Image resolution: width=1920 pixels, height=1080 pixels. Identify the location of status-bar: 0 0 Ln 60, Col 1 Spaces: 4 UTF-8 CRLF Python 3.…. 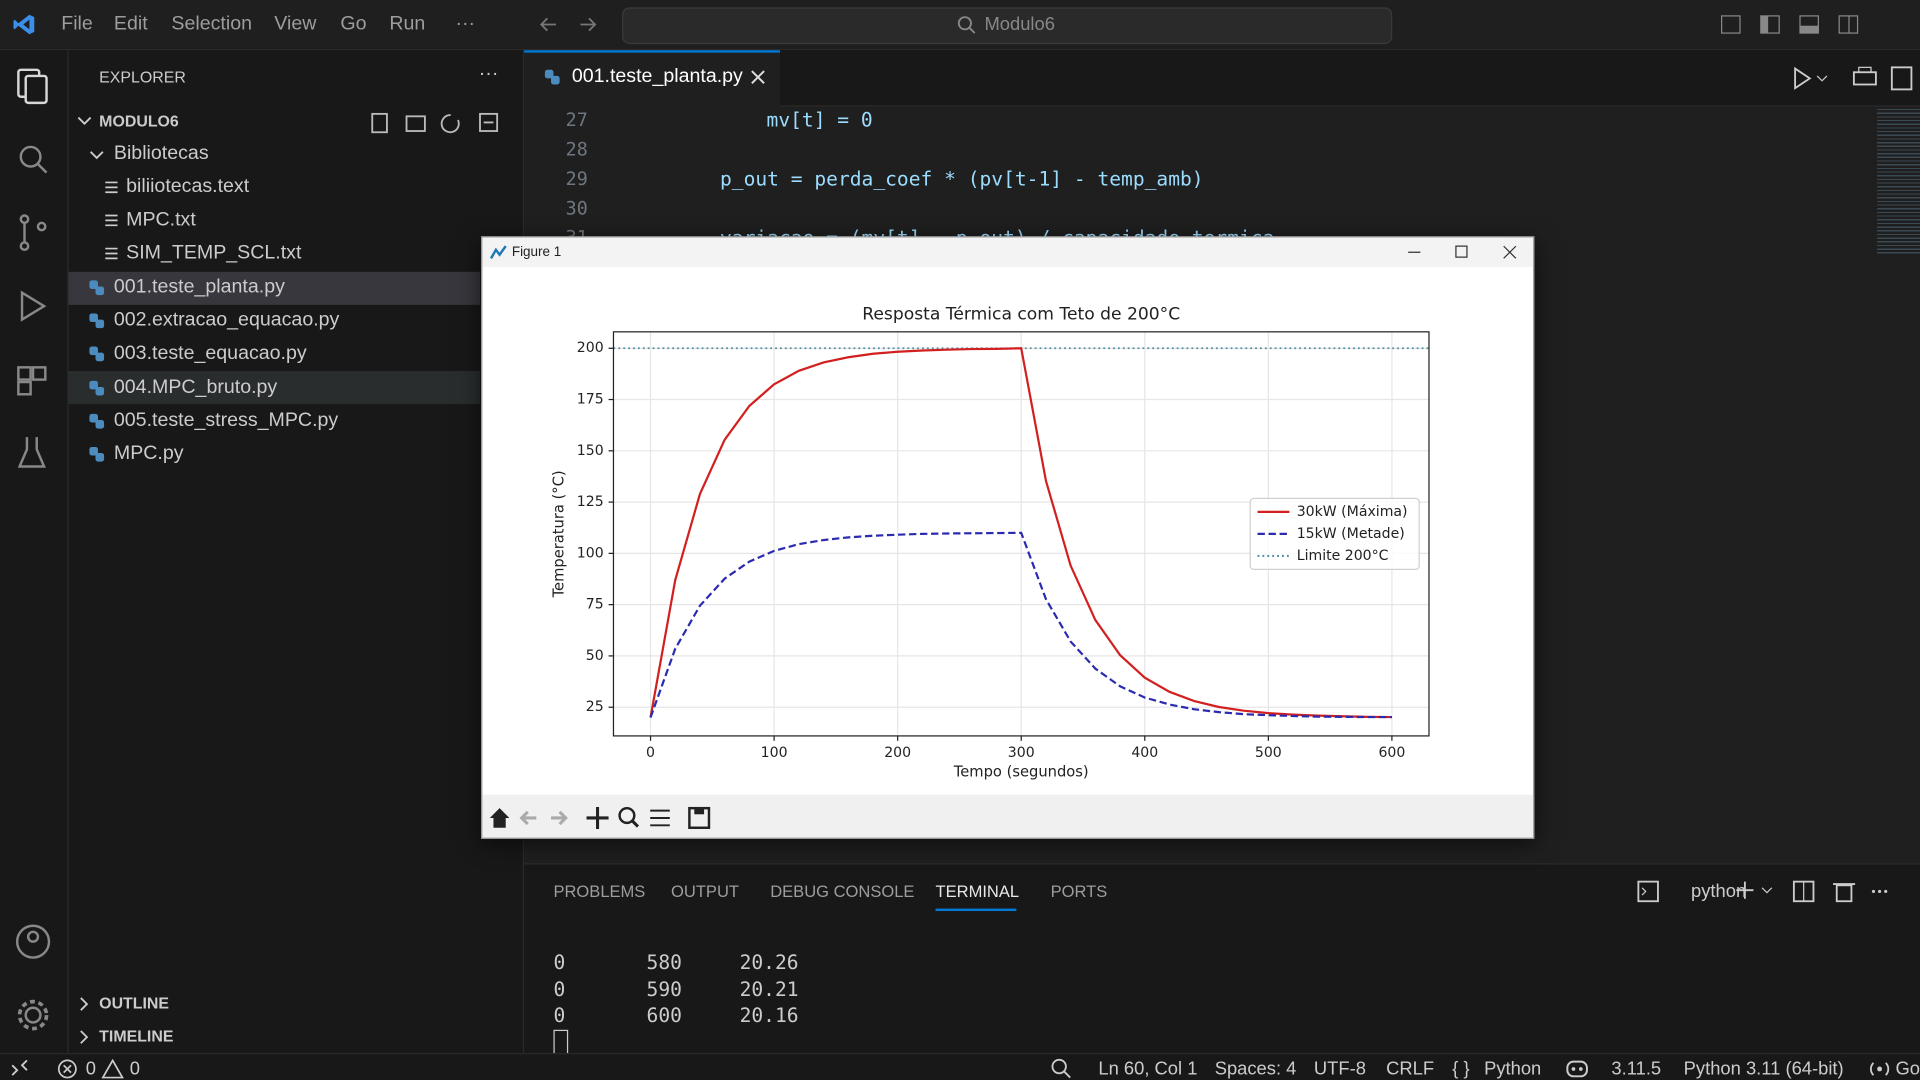
(960, 1066).